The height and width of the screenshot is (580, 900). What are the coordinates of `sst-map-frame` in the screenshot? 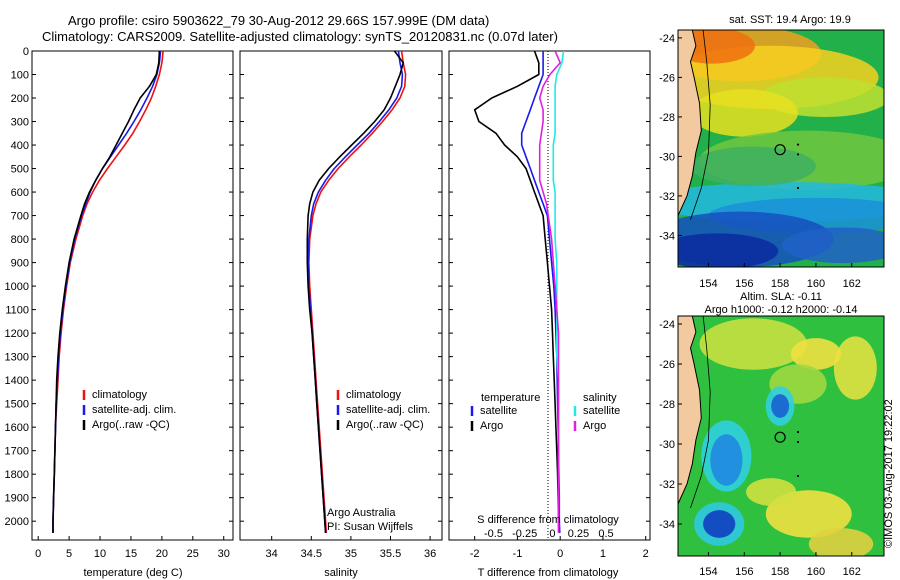 It's located at (781, 148).